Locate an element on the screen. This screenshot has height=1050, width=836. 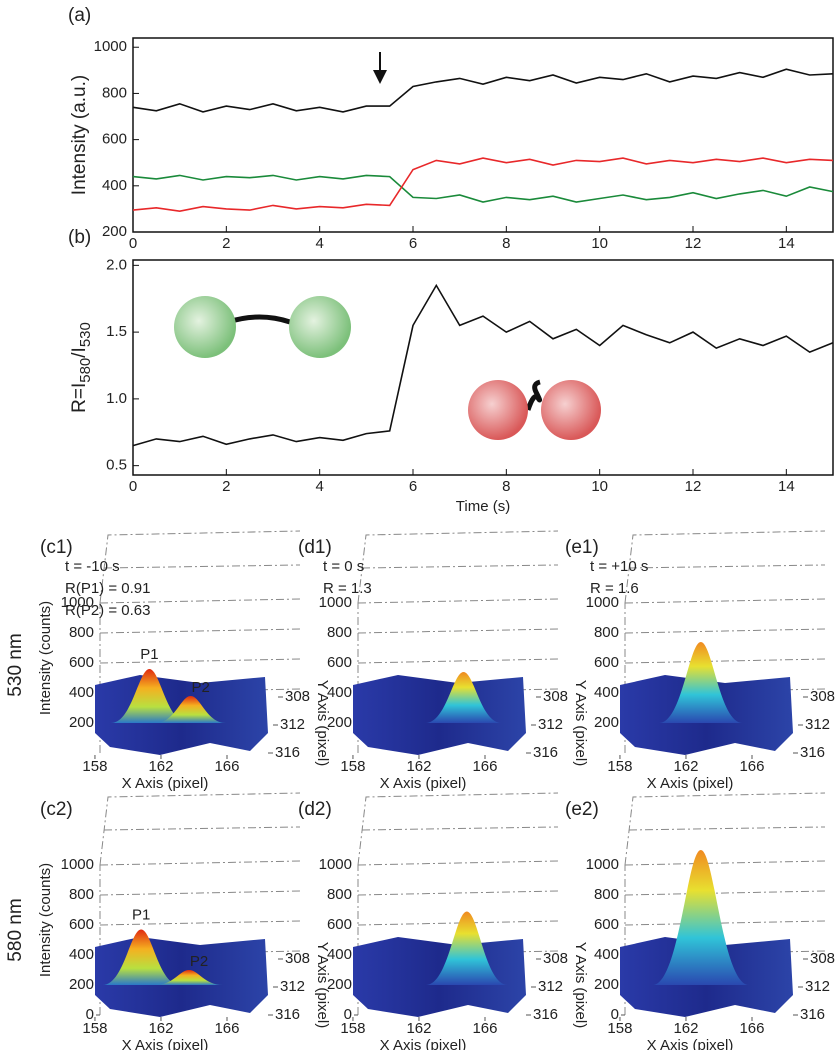
y-axis-label-part: /I is located at coordinates (79, 352).